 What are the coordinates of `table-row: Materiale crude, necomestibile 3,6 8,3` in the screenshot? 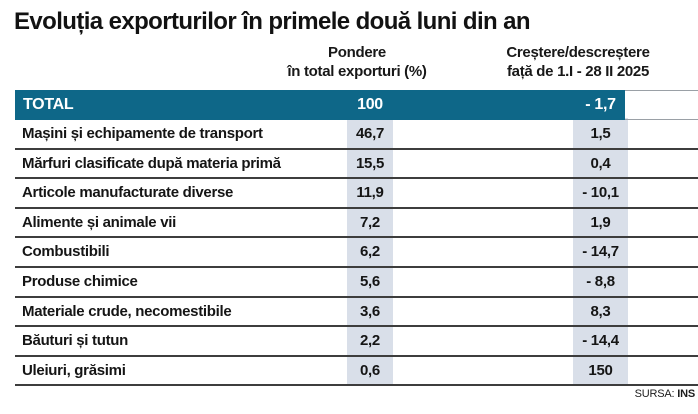 It's located at (356, 313).